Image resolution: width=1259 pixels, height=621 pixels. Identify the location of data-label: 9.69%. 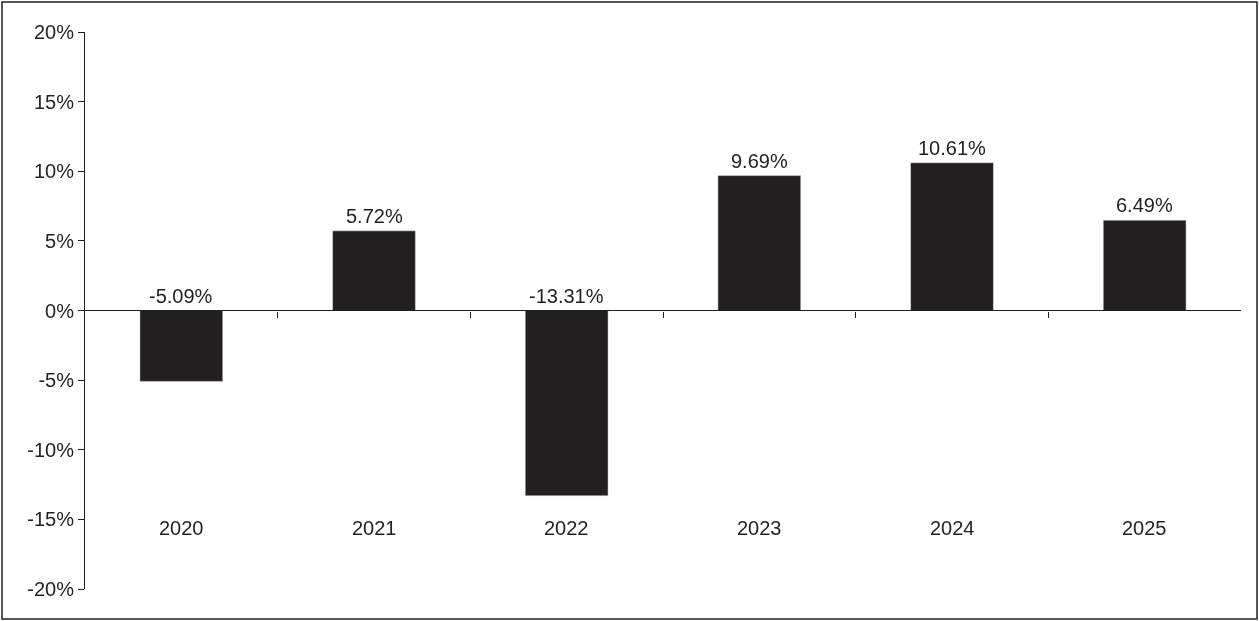
(759, 161).